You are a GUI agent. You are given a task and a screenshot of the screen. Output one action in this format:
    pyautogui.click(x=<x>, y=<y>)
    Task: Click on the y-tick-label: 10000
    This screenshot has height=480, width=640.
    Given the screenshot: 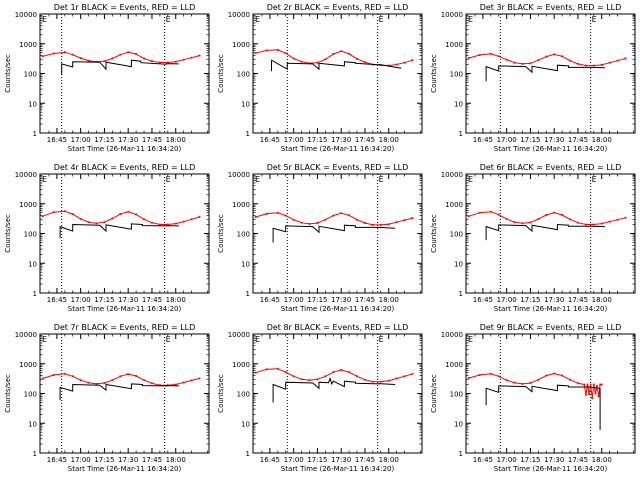 What is the action you would take?
    pyautogui.click(x=26, y=175)
    